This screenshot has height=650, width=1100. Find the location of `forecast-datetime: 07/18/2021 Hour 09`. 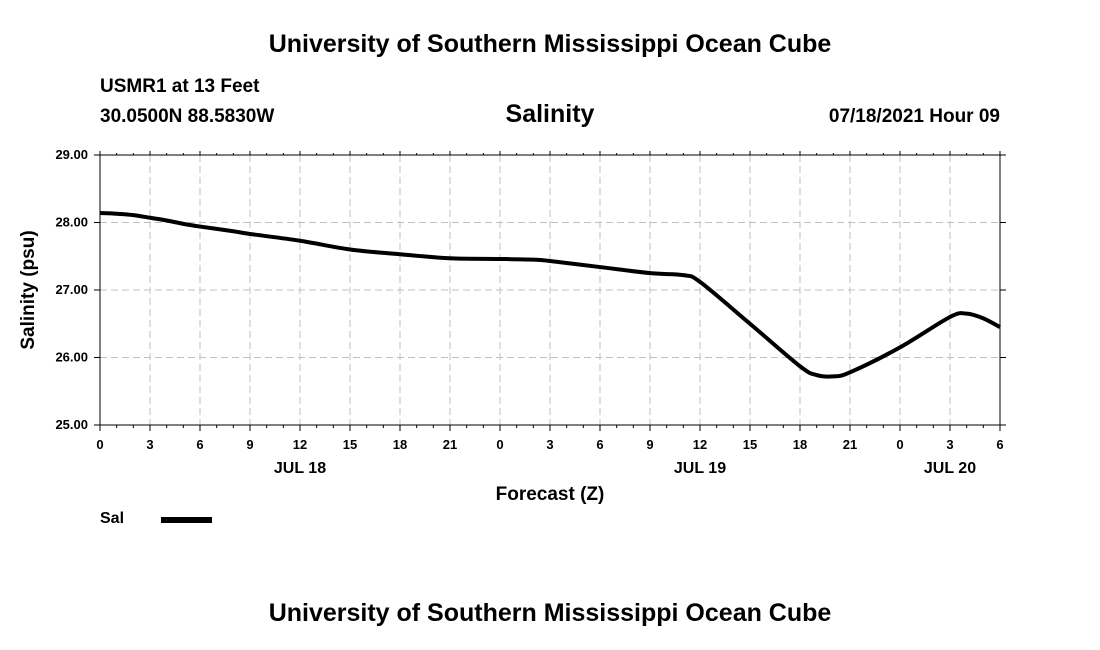

forecast-datetime: 07/18/2021 Hour 09 is located at coordinates (914, 116).